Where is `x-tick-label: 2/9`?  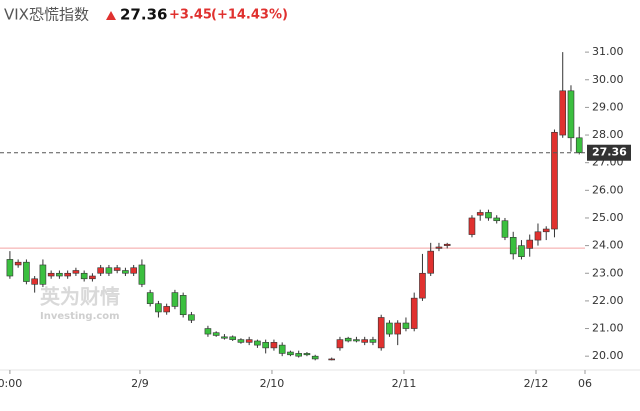
x-tick-label: 2/9 is located at coordinates (140, 383).